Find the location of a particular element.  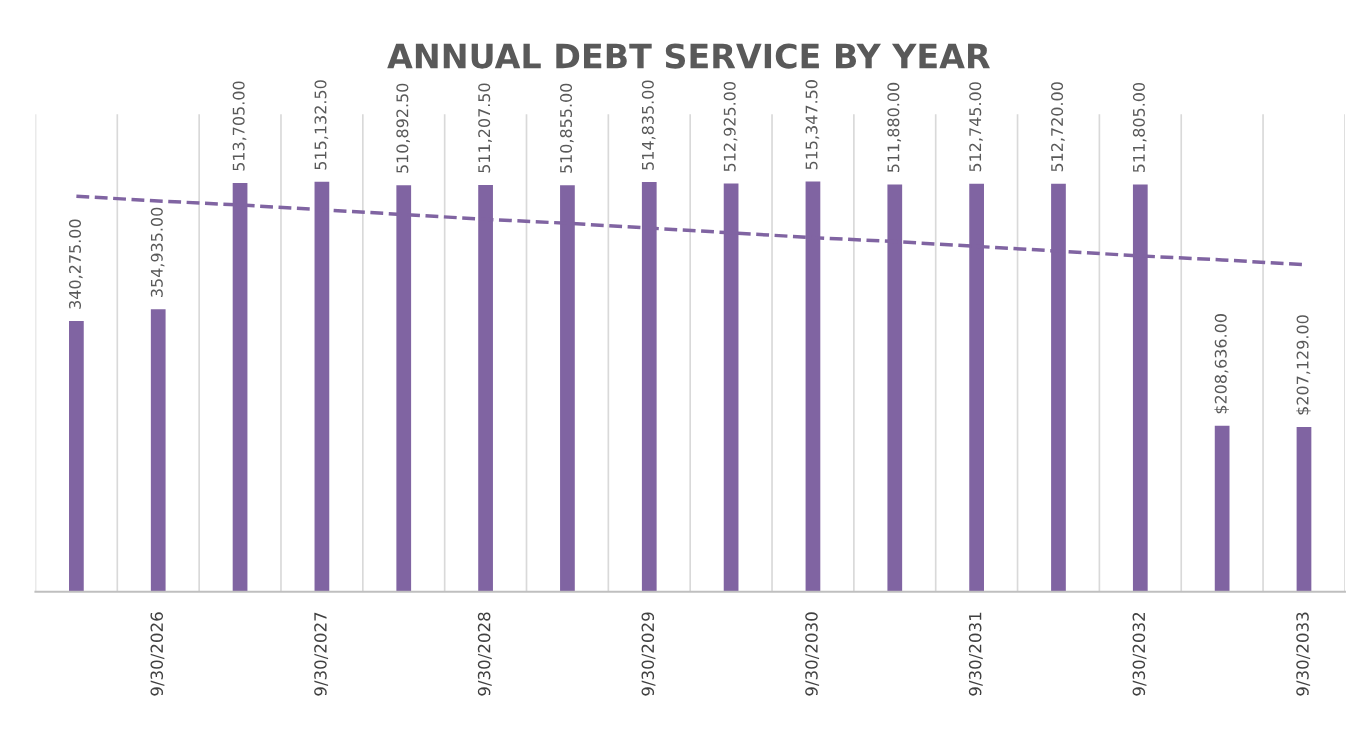

x-tick-label: 9/30/2030 is located at coordinates (812, 654).